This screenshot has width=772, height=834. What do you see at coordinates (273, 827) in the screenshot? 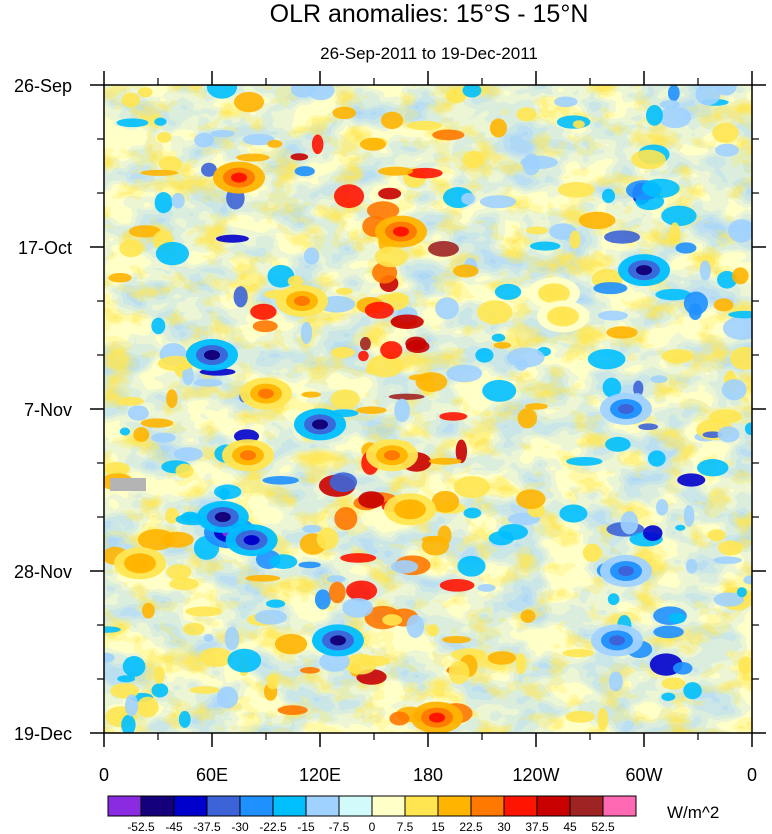
I see `colorbar-level-label: -22.5` at bounding box center [273, 827].